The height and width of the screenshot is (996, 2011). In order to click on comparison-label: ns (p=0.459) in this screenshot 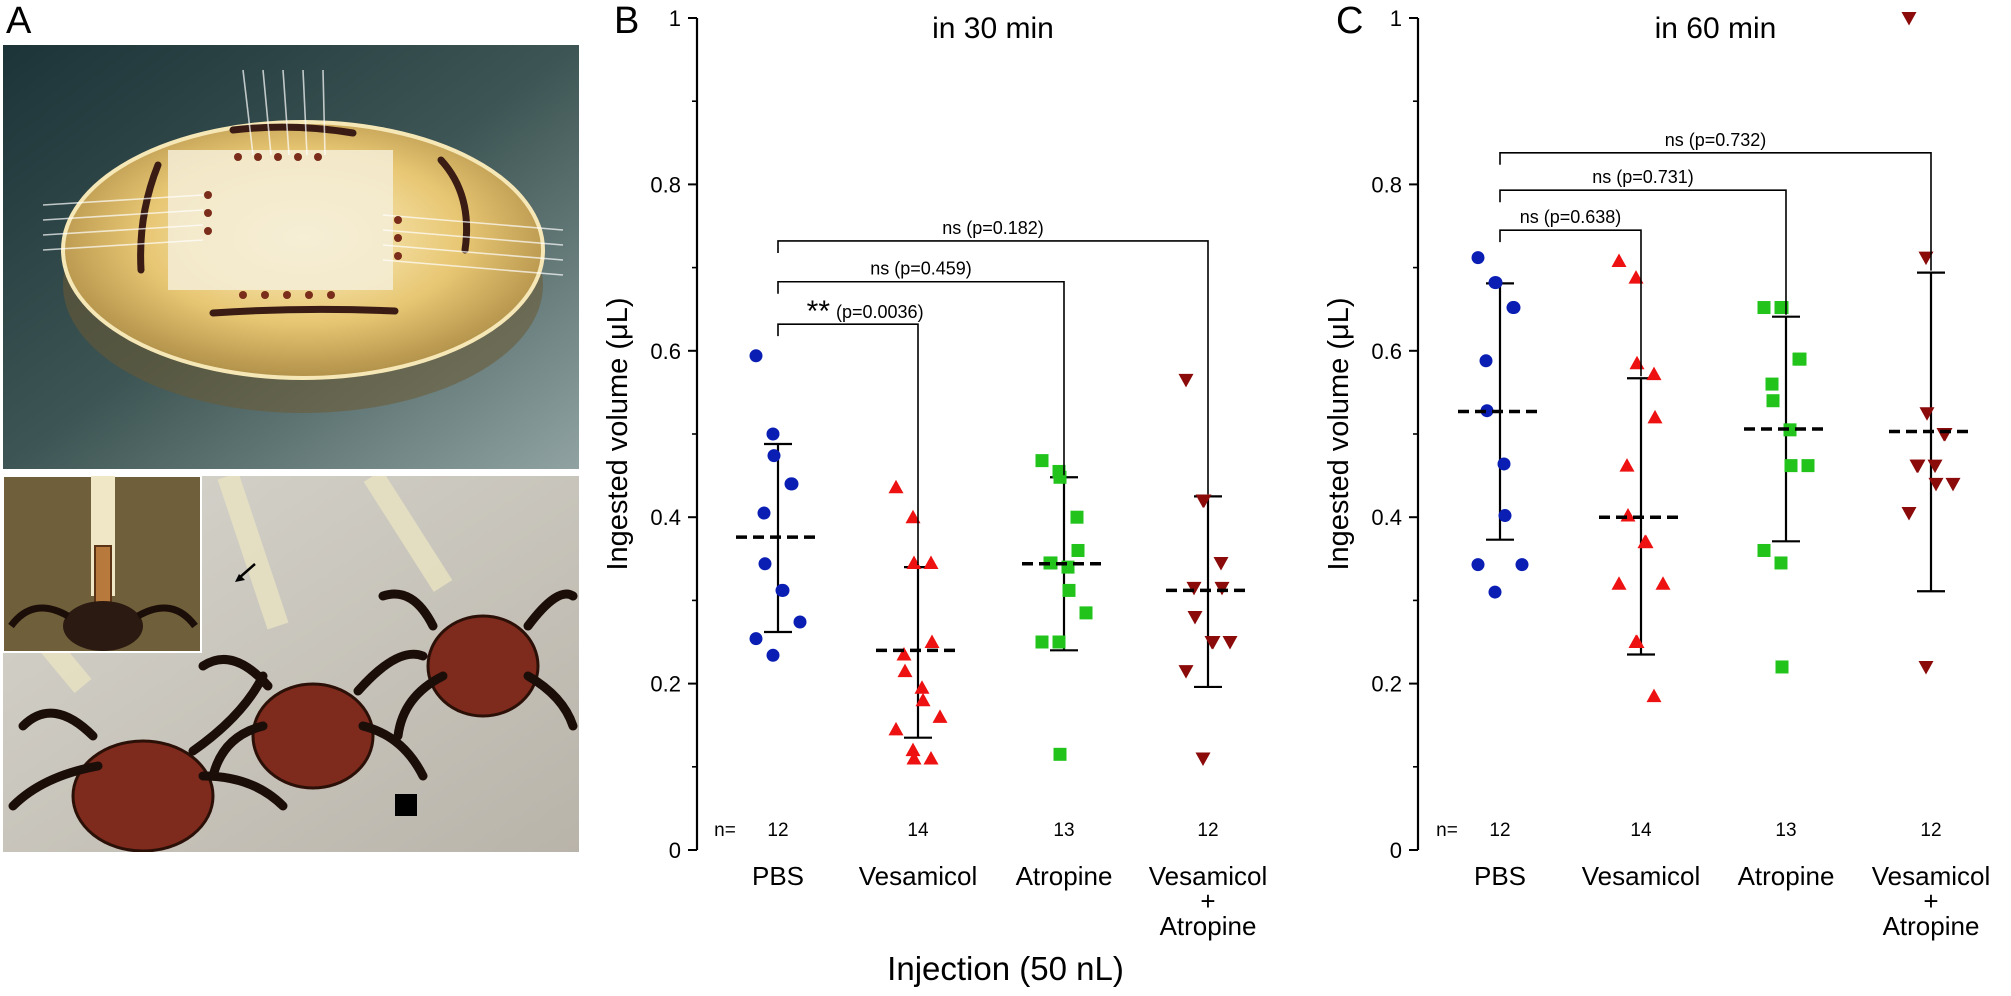, I will do `click(921, 269)`.